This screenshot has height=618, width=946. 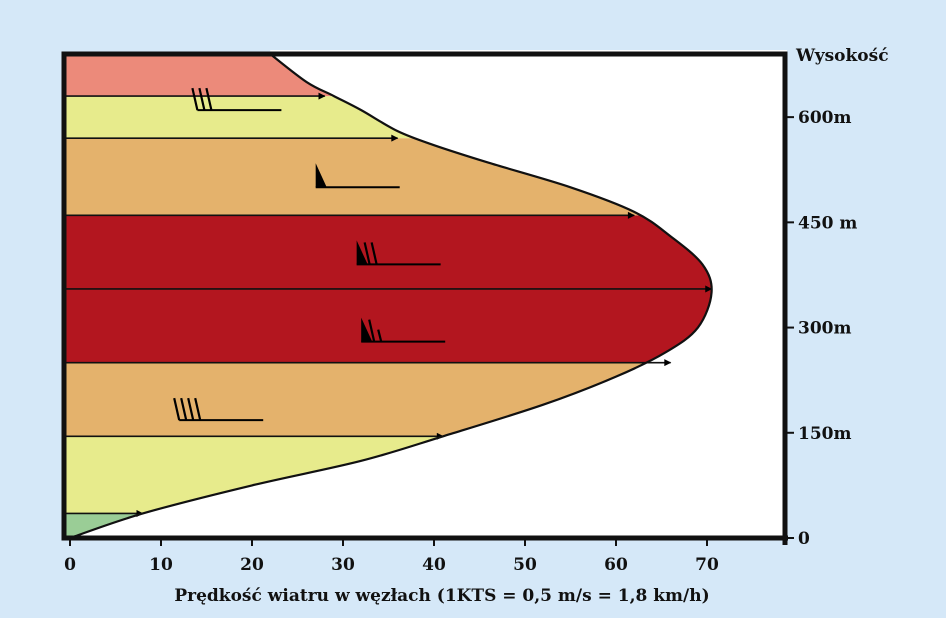 I want to click on x-tick-label-0: 0, so click(x=70, y=565).